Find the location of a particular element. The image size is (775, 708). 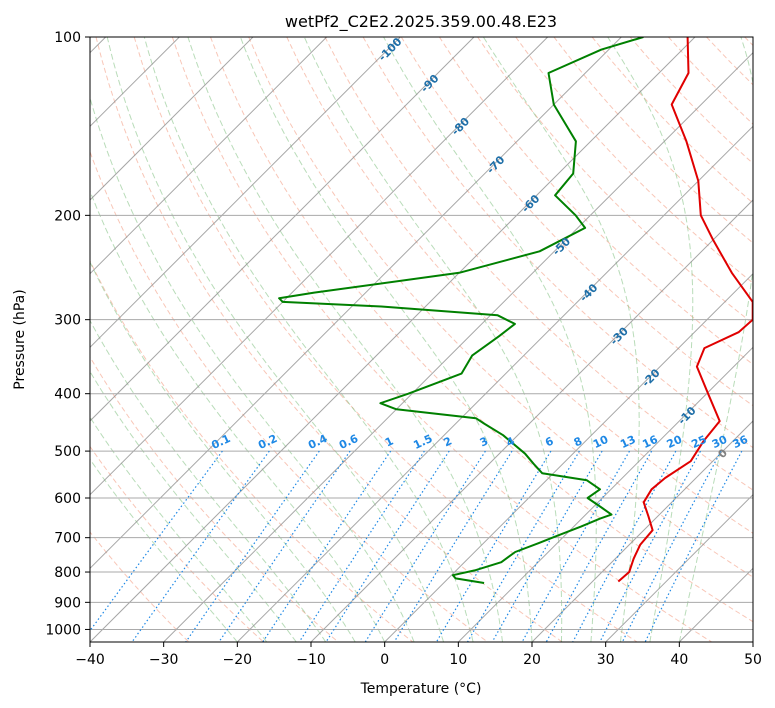

x-tick-label: 10 is located at coordinates (458, 660).